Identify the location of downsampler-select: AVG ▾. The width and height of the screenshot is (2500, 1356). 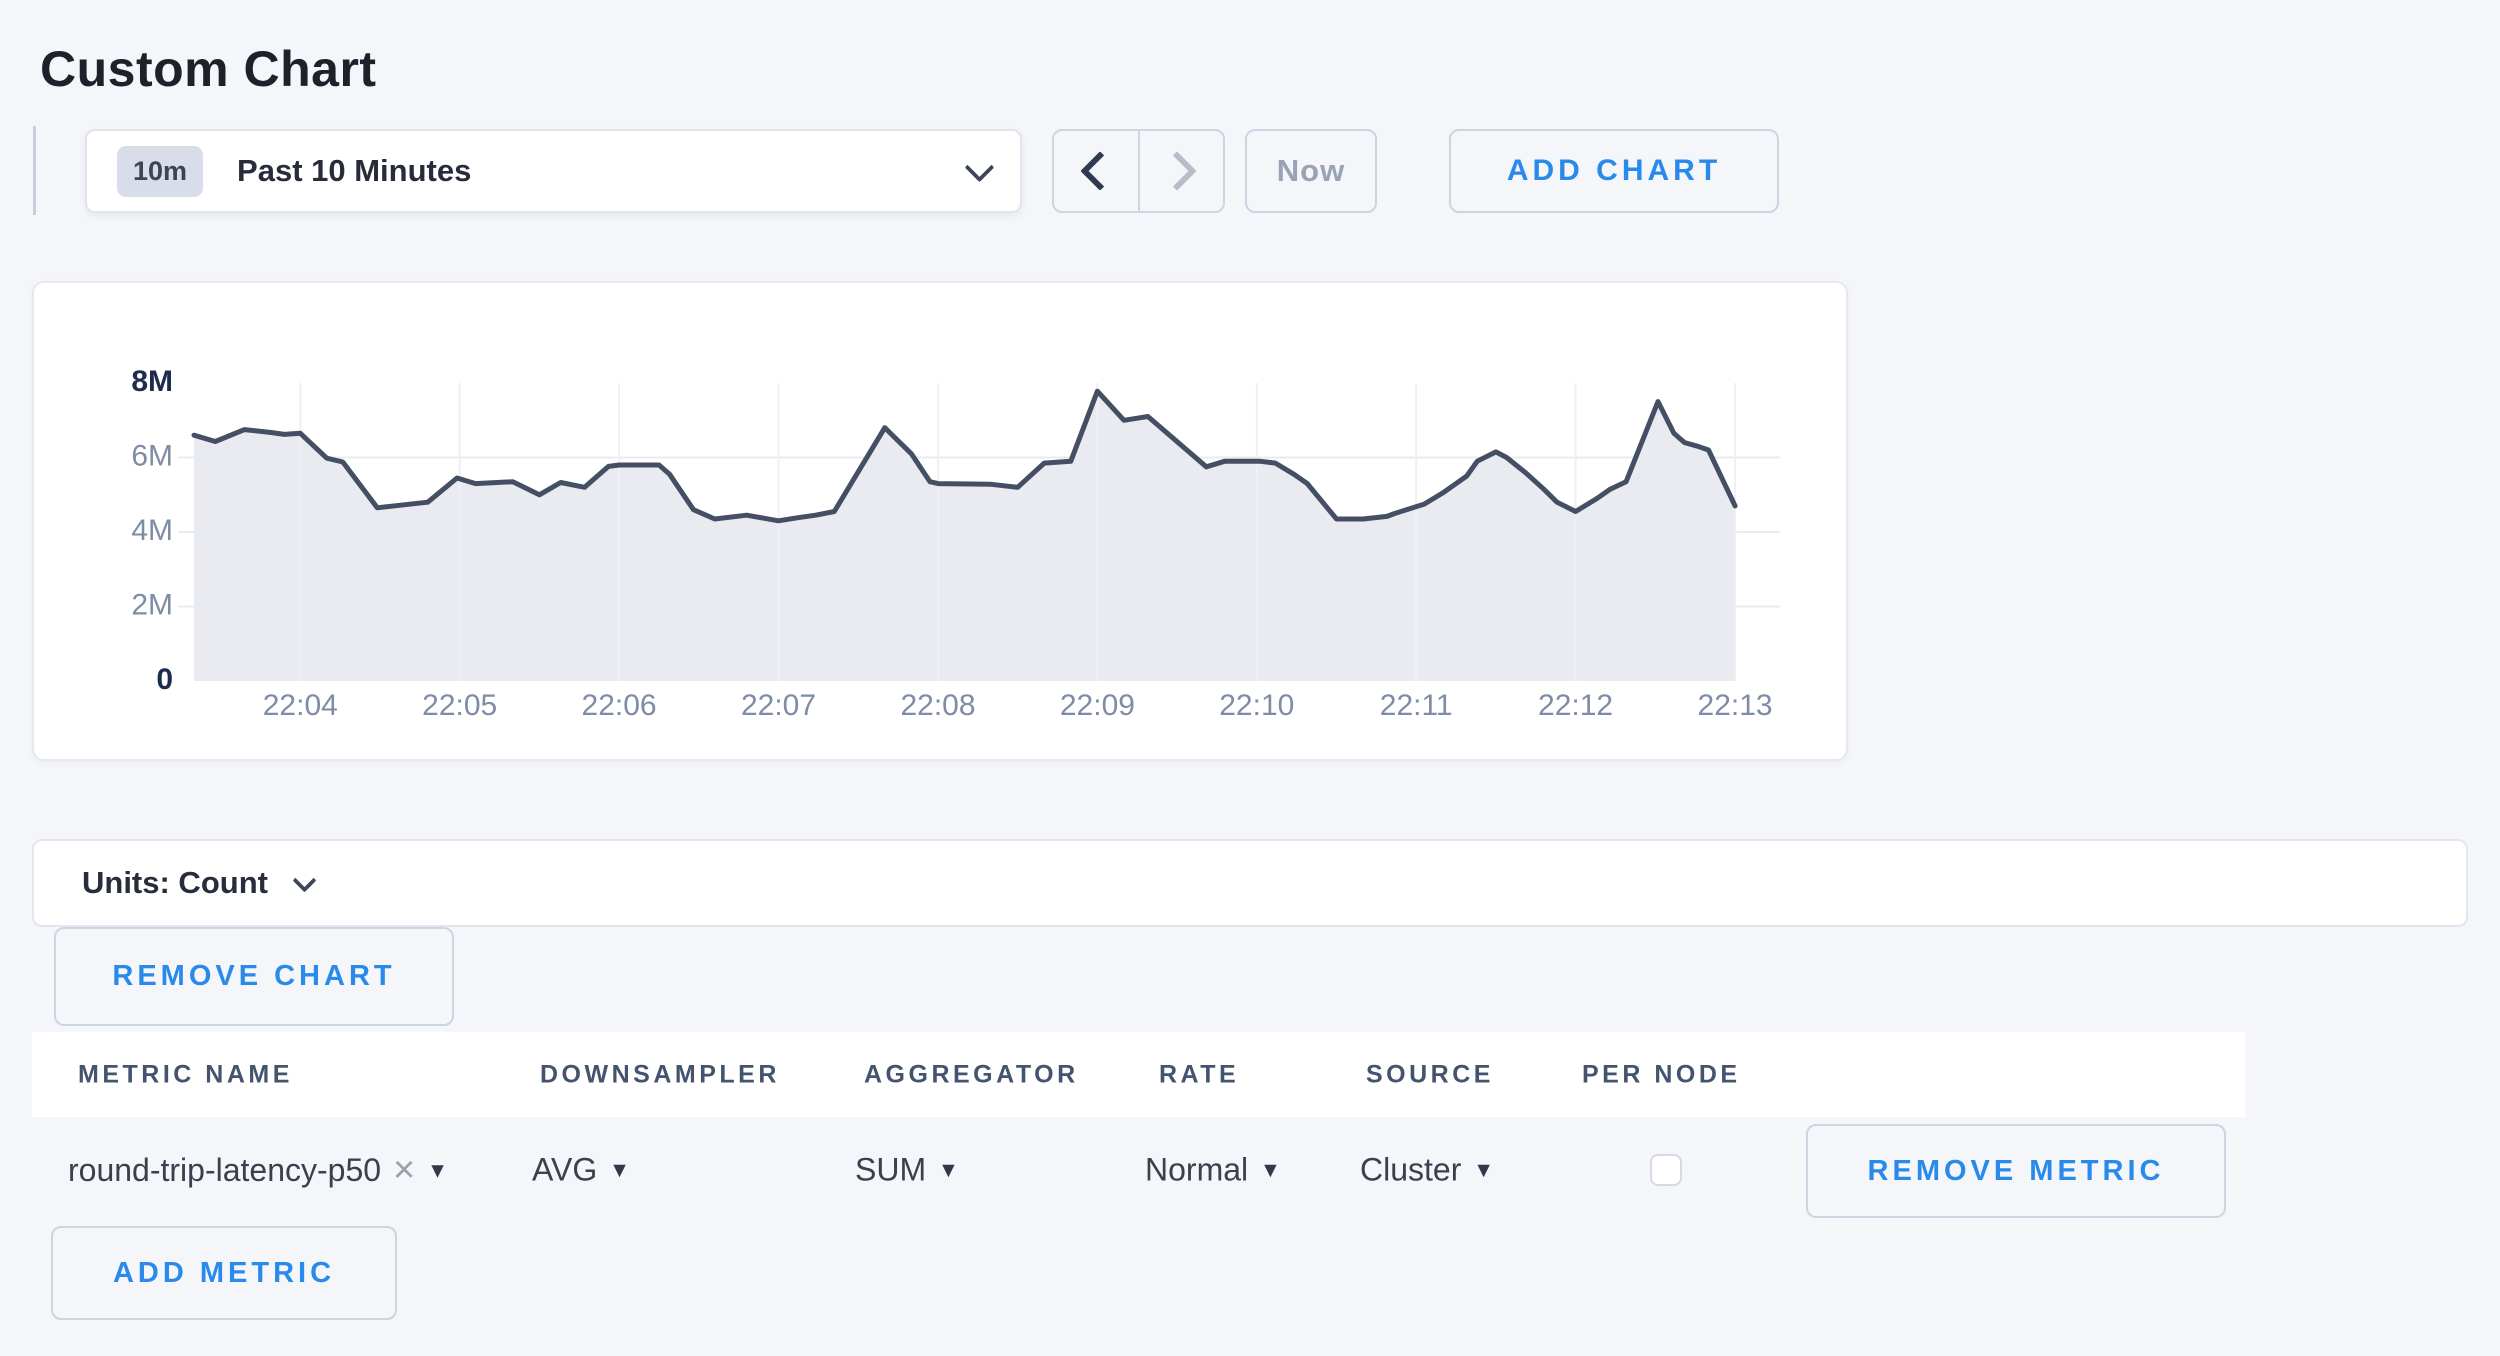
(579, 1170).